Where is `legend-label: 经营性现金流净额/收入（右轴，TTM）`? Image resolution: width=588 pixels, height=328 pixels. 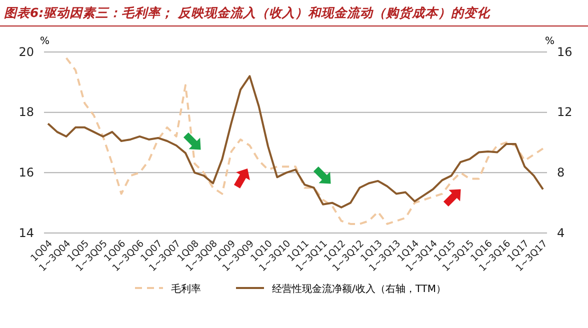 legend-label: 经营性现金流净额/收入（右轴，TTM） is located at coordinates (359, 289).